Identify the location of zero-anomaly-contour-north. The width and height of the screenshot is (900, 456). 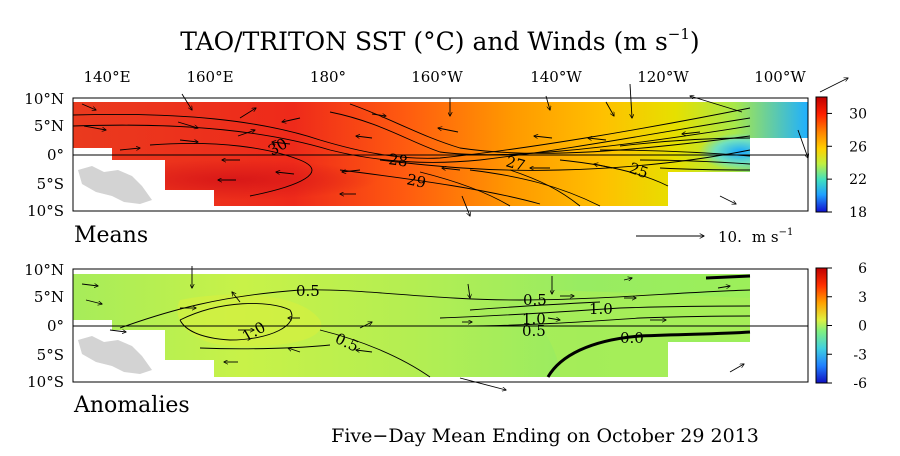
(728, 277).